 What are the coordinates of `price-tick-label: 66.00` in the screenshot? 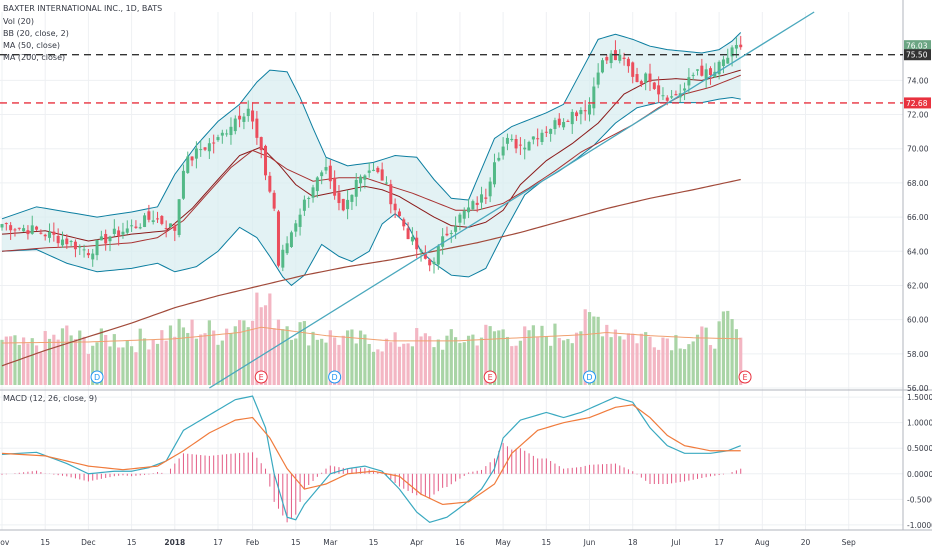 It's located at (918, 217).